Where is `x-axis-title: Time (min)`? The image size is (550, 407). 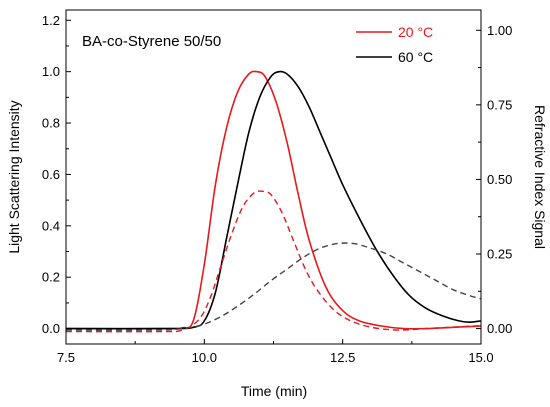 x-axis-title: Time (min) is located at coordinates (274, 391).